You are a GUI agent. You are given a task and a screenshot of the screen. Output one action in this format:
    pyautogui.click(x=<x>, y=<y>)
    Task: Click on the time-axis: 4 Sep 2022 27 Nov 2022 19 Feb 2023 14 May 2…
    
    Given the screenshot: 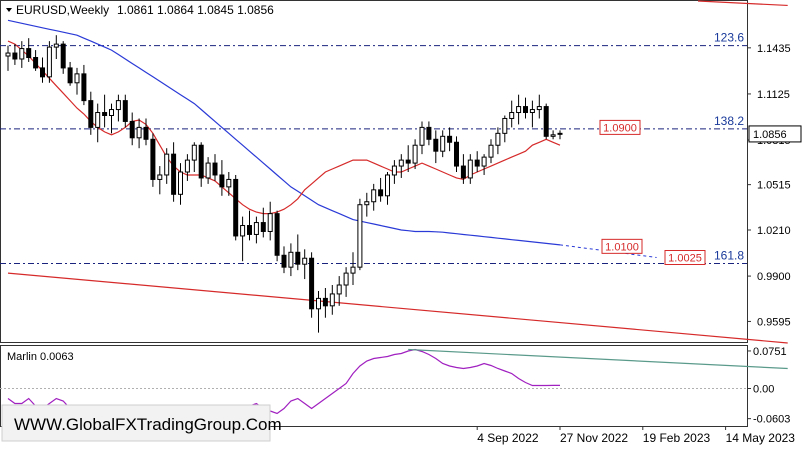 What is the action you would take?
    pyautogui.click(x=635, y=435)
    